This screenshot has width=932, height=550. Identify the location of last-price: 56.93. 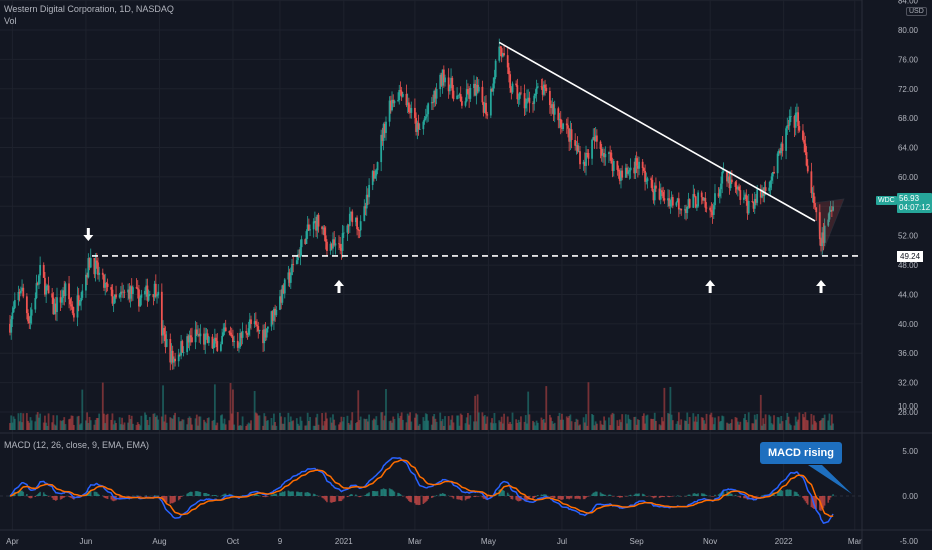
(909, 198).